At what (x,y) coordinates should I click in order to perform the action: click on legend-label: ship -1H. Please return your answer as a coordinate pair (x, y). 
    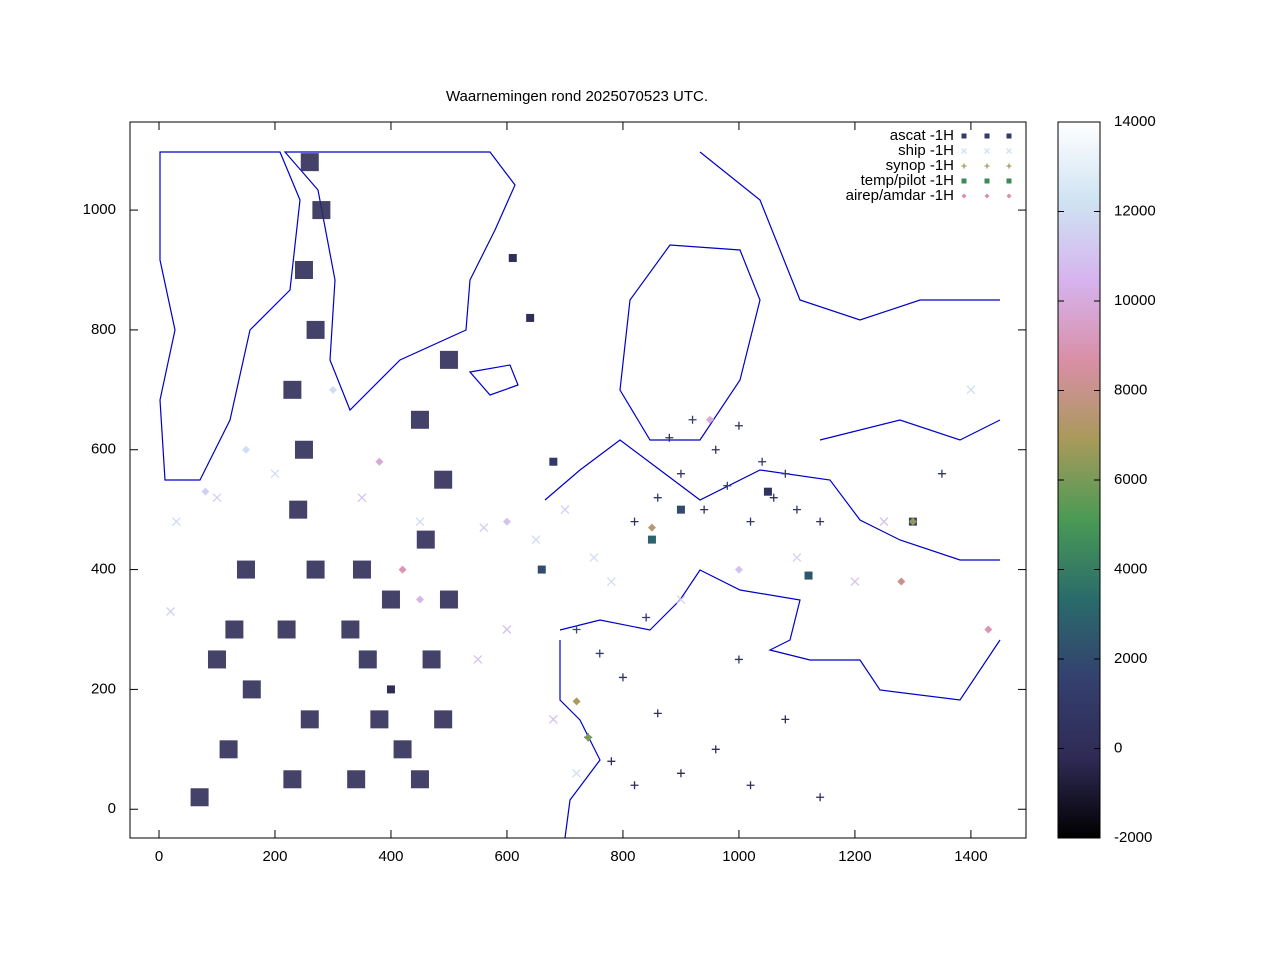
    Looking at the image, I should click on (926, 150).